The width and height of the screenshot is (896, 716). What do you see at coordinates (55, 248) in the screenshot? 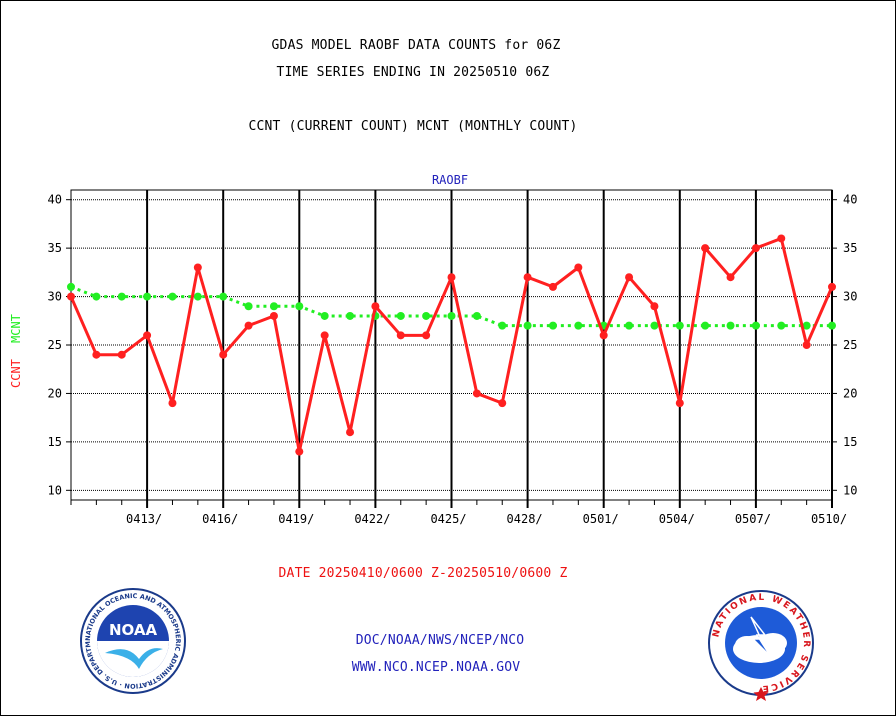
I see `y-tick-label-left: 35` at bounding box center [55, 248].